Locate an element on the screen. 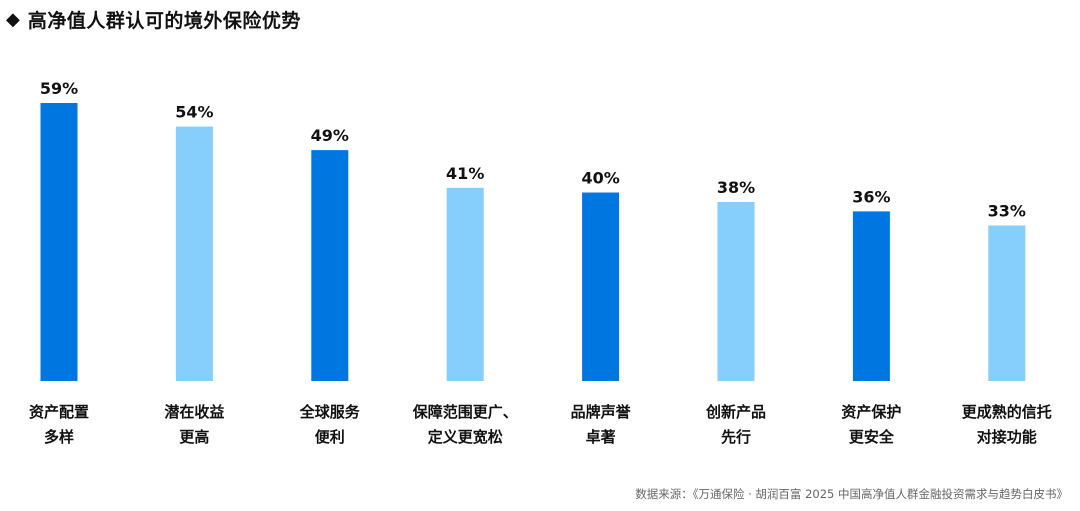 Image resolution: width=1080 pixels, height=511 pixels. category-label: 潜在收益 is located at coordinates (194, 412).